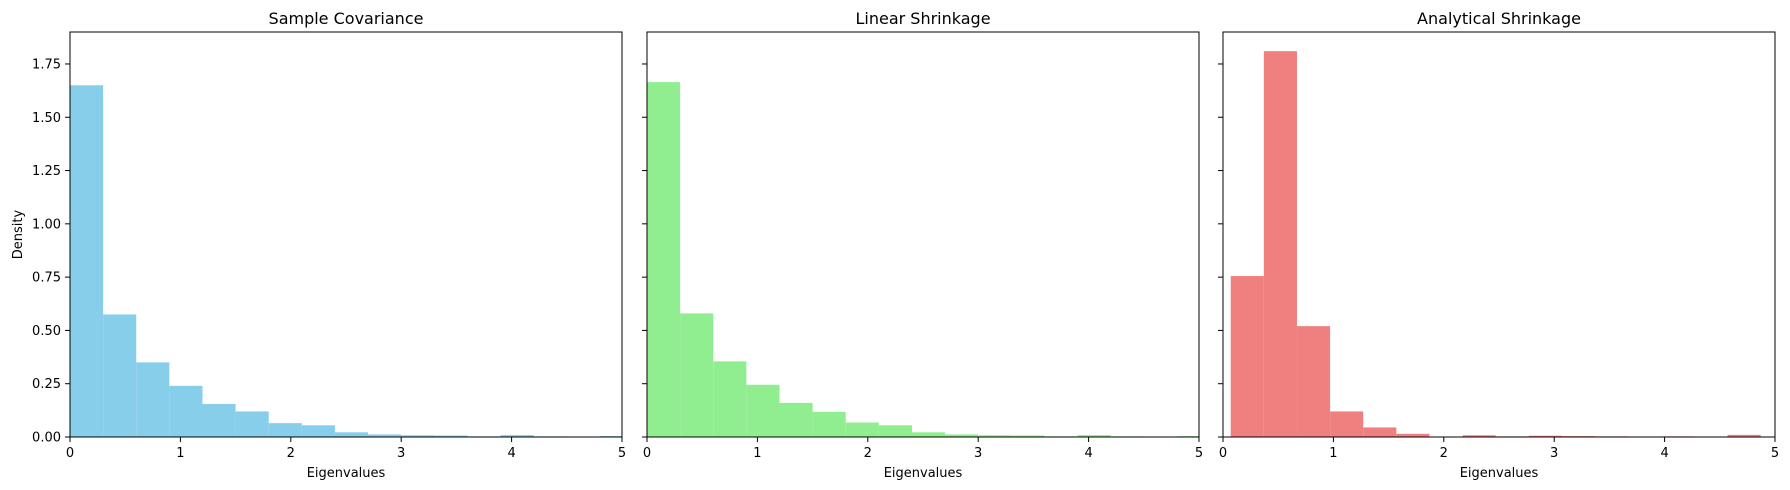  What do you see at coordinates (46, 331) in the screenshot?
I see `y-tick-label: 0.50` at bounding box center [46, 331].